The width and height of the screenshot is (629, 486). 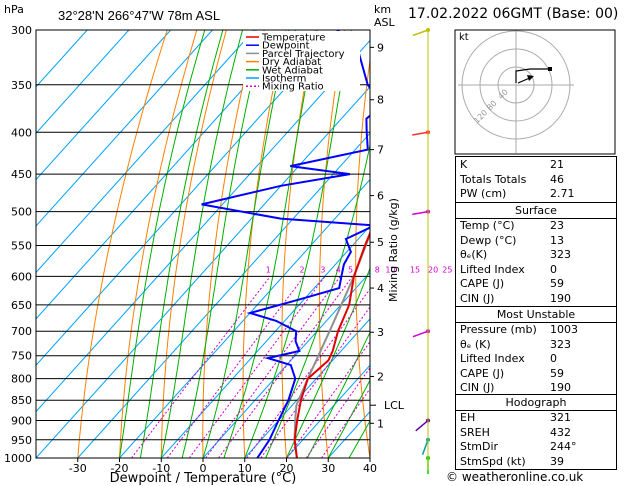 What do you see at coordinates (21, 331) in the screenshot?
I see `pressure-tick-label: 700` at bounding box center [21, 331].